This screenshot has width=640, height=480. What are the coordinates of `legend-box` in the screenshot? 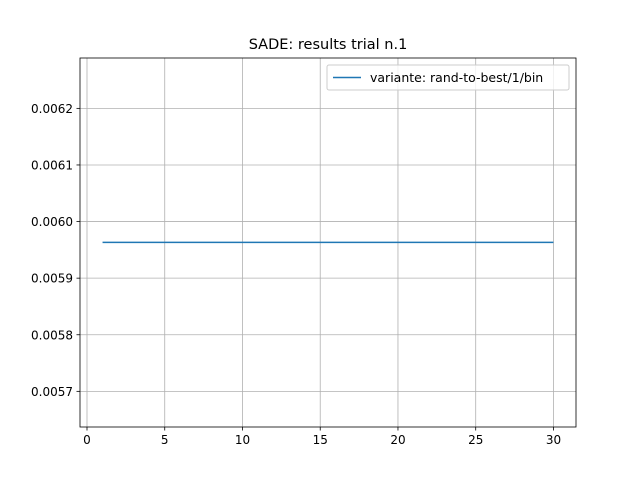 It's located at (448, 77).